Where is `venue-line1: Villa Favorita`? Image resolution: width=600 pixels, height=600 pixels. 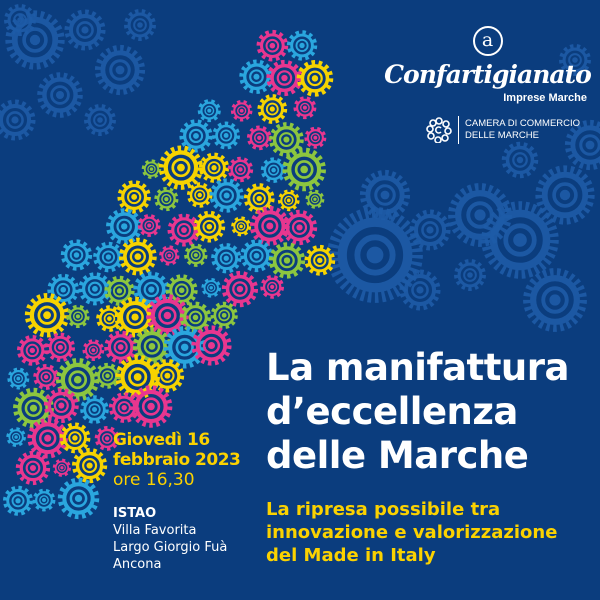 venue-line1: Villa Favorita is located at coordinates (155, 530).